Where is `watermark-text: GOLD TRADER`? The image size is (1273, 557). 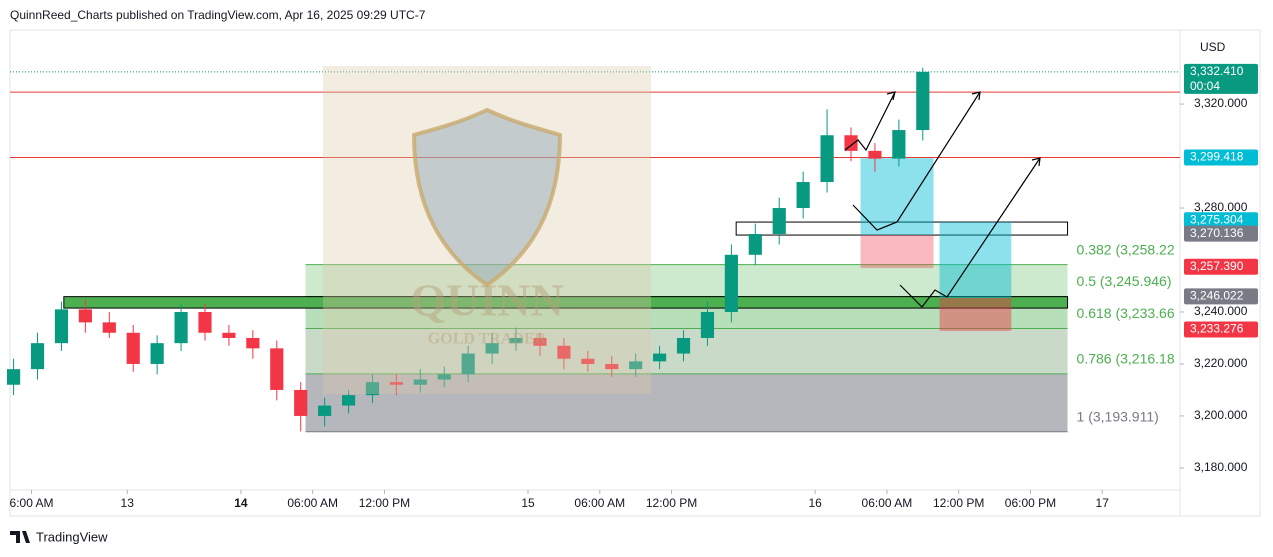 watermark-text: GOLD TRADER is located at coordinates (487, 339).